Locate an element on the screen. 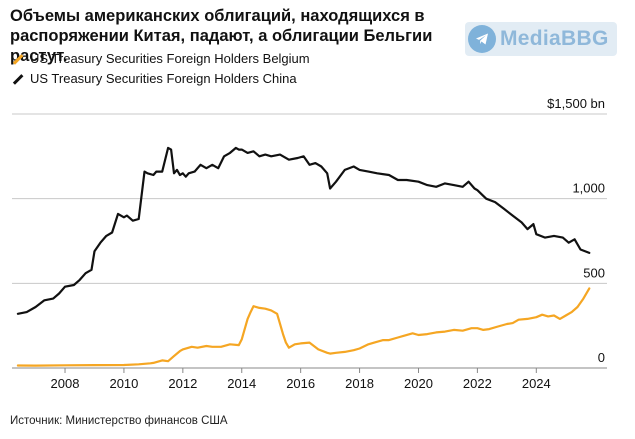 This screenshot has width=635, height=439. y-tick-label-1500: $1,500 bn is located at coordinates (576, 103).